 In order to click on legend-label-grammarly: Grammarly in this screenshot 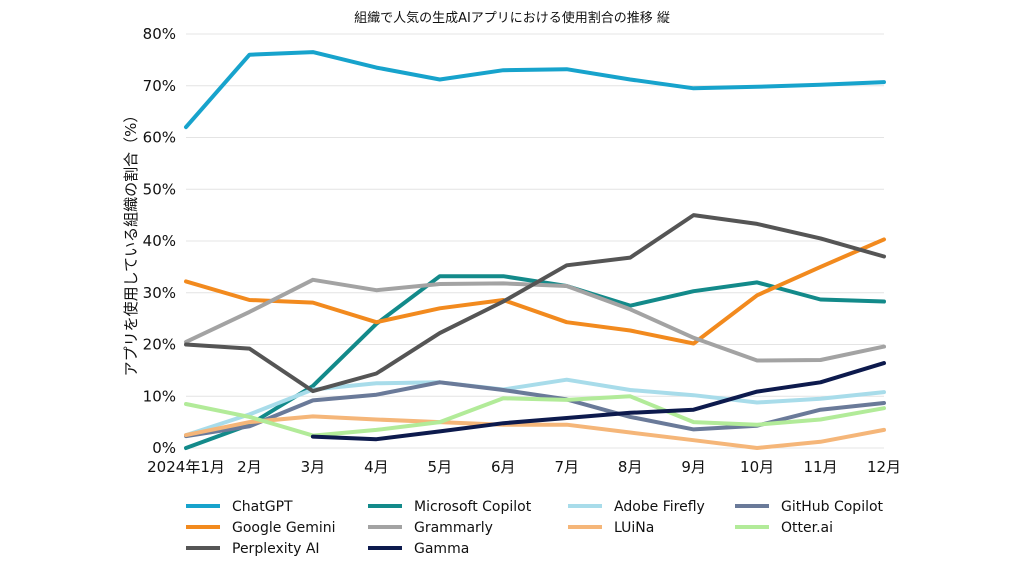, I will do `click(453, 528)`.